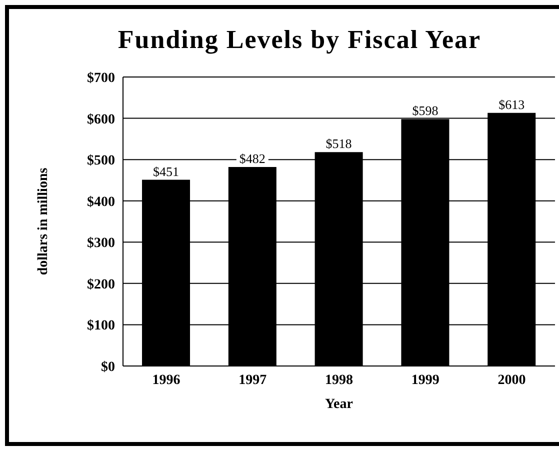 This screenshot has height=450, width=559. I want to click on y-tick-label: $0, so click(108, 367).